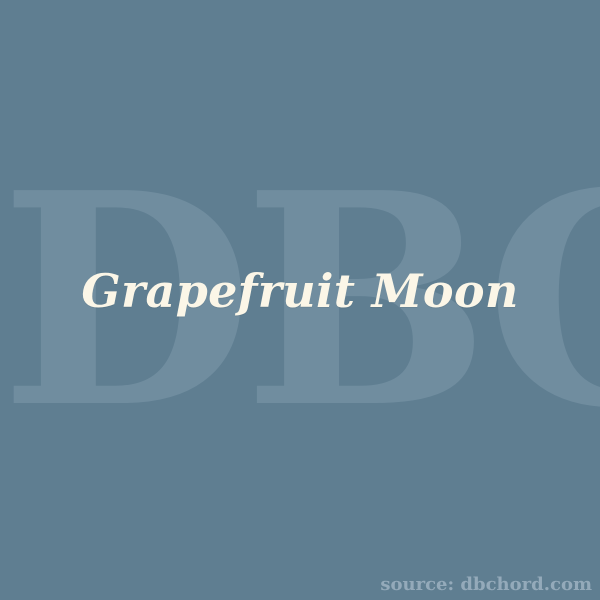  Describe the element at coordinates (300, 291) in the screenshot. I see `song-title: Grapefruit Moon` at that location.